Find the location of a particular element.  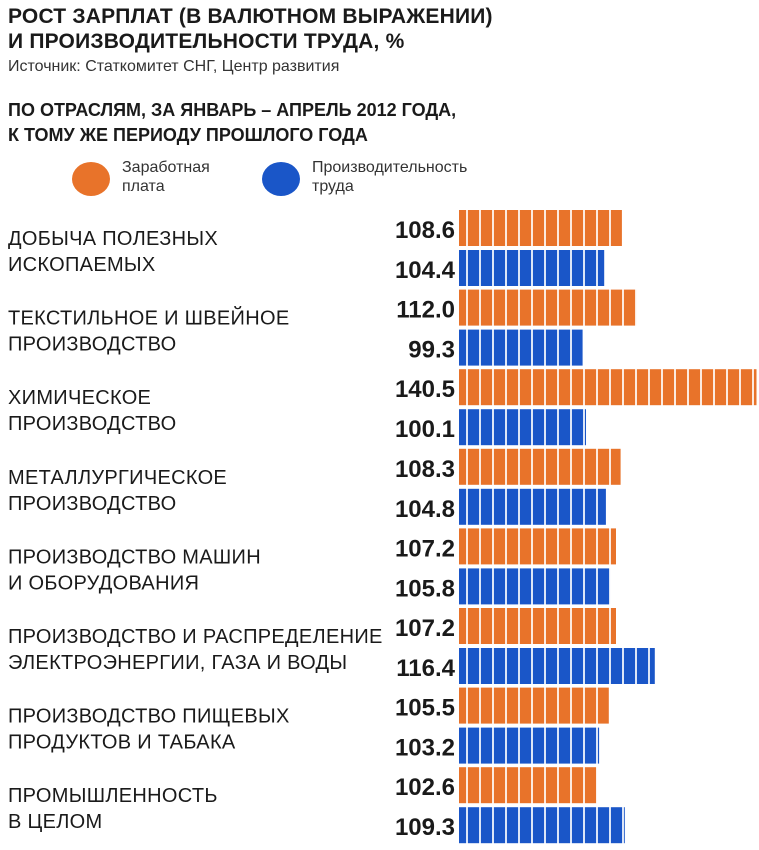

chart-title-line2: И ПРОИЗВОДИТЕЛЬНОСТИ ТРУДА, % is located at coordinates (206, 41).